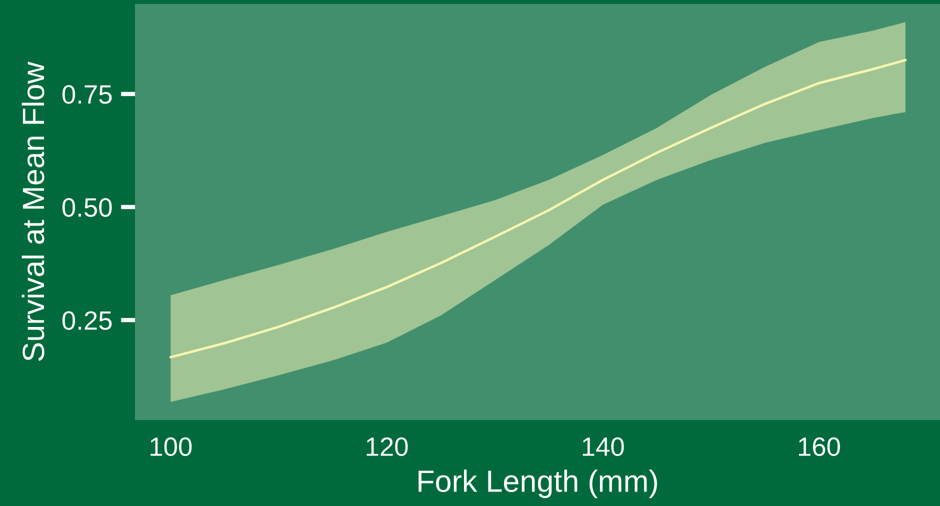 This screenshot has width=940, height=506. Describe the element at coordinates (819, 446) in the screenshot. I see `x-tick-label: 160` at that location.